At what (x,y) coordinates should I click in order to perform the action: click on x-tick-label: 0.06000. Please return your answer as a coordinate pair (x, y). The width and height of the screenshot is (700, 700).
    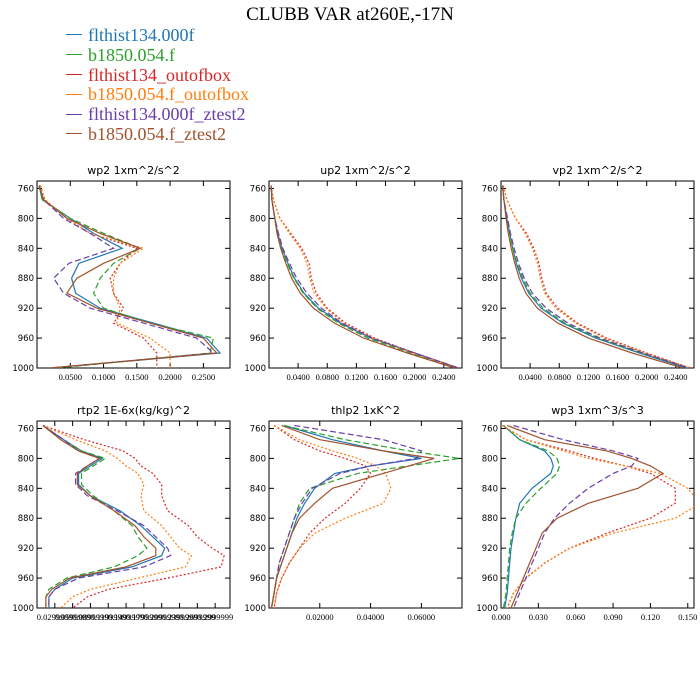
    Looking at the image, I should click on (422, 617).